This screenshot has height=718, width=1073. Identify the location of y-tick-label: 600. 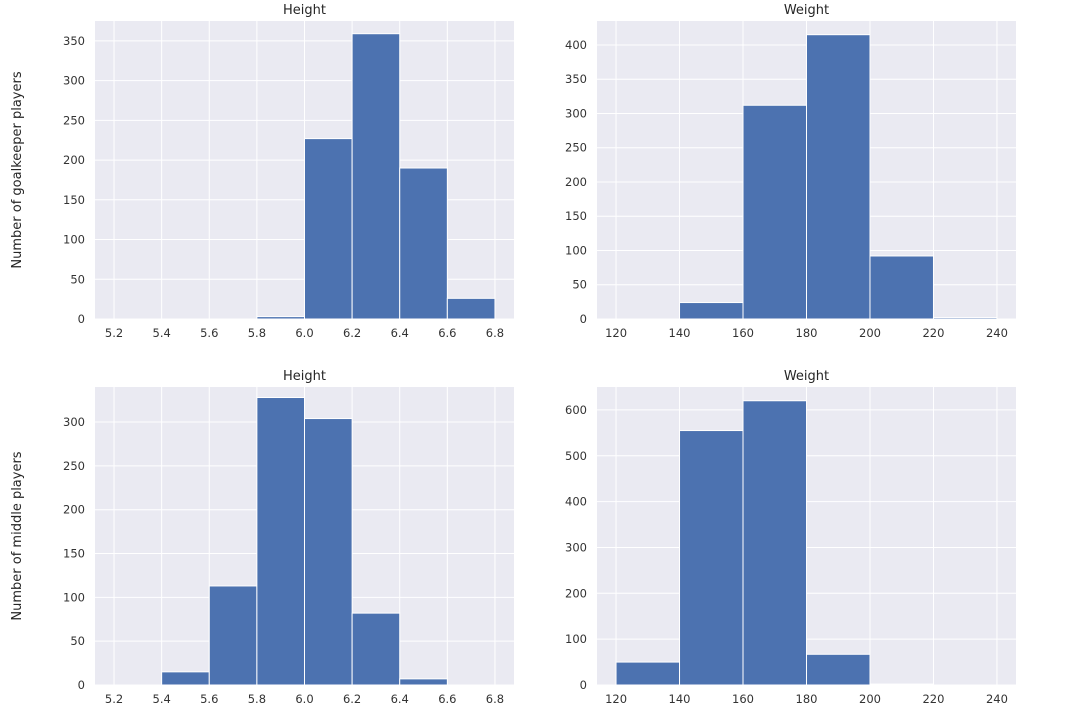
(576, 410).